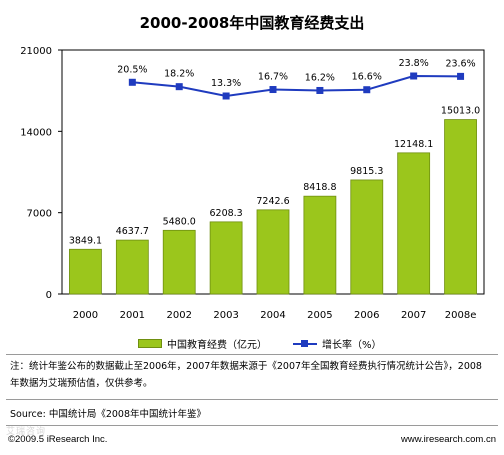 This screenshot has height=455, width=504. Describe the element at coordinates (252, 399) in the screenshot. I see `divider-middle` at that location.